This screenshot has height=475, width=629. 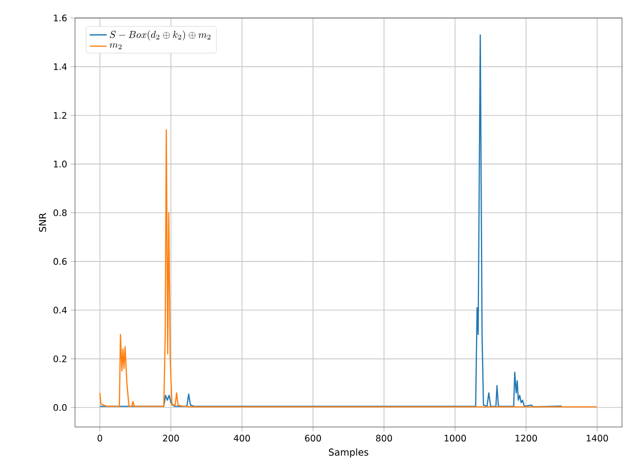 What do you see at coordinates (60, 18) in the screenshot?
I see `y-tick-label: 1.6` at bounding box center [60, 18].